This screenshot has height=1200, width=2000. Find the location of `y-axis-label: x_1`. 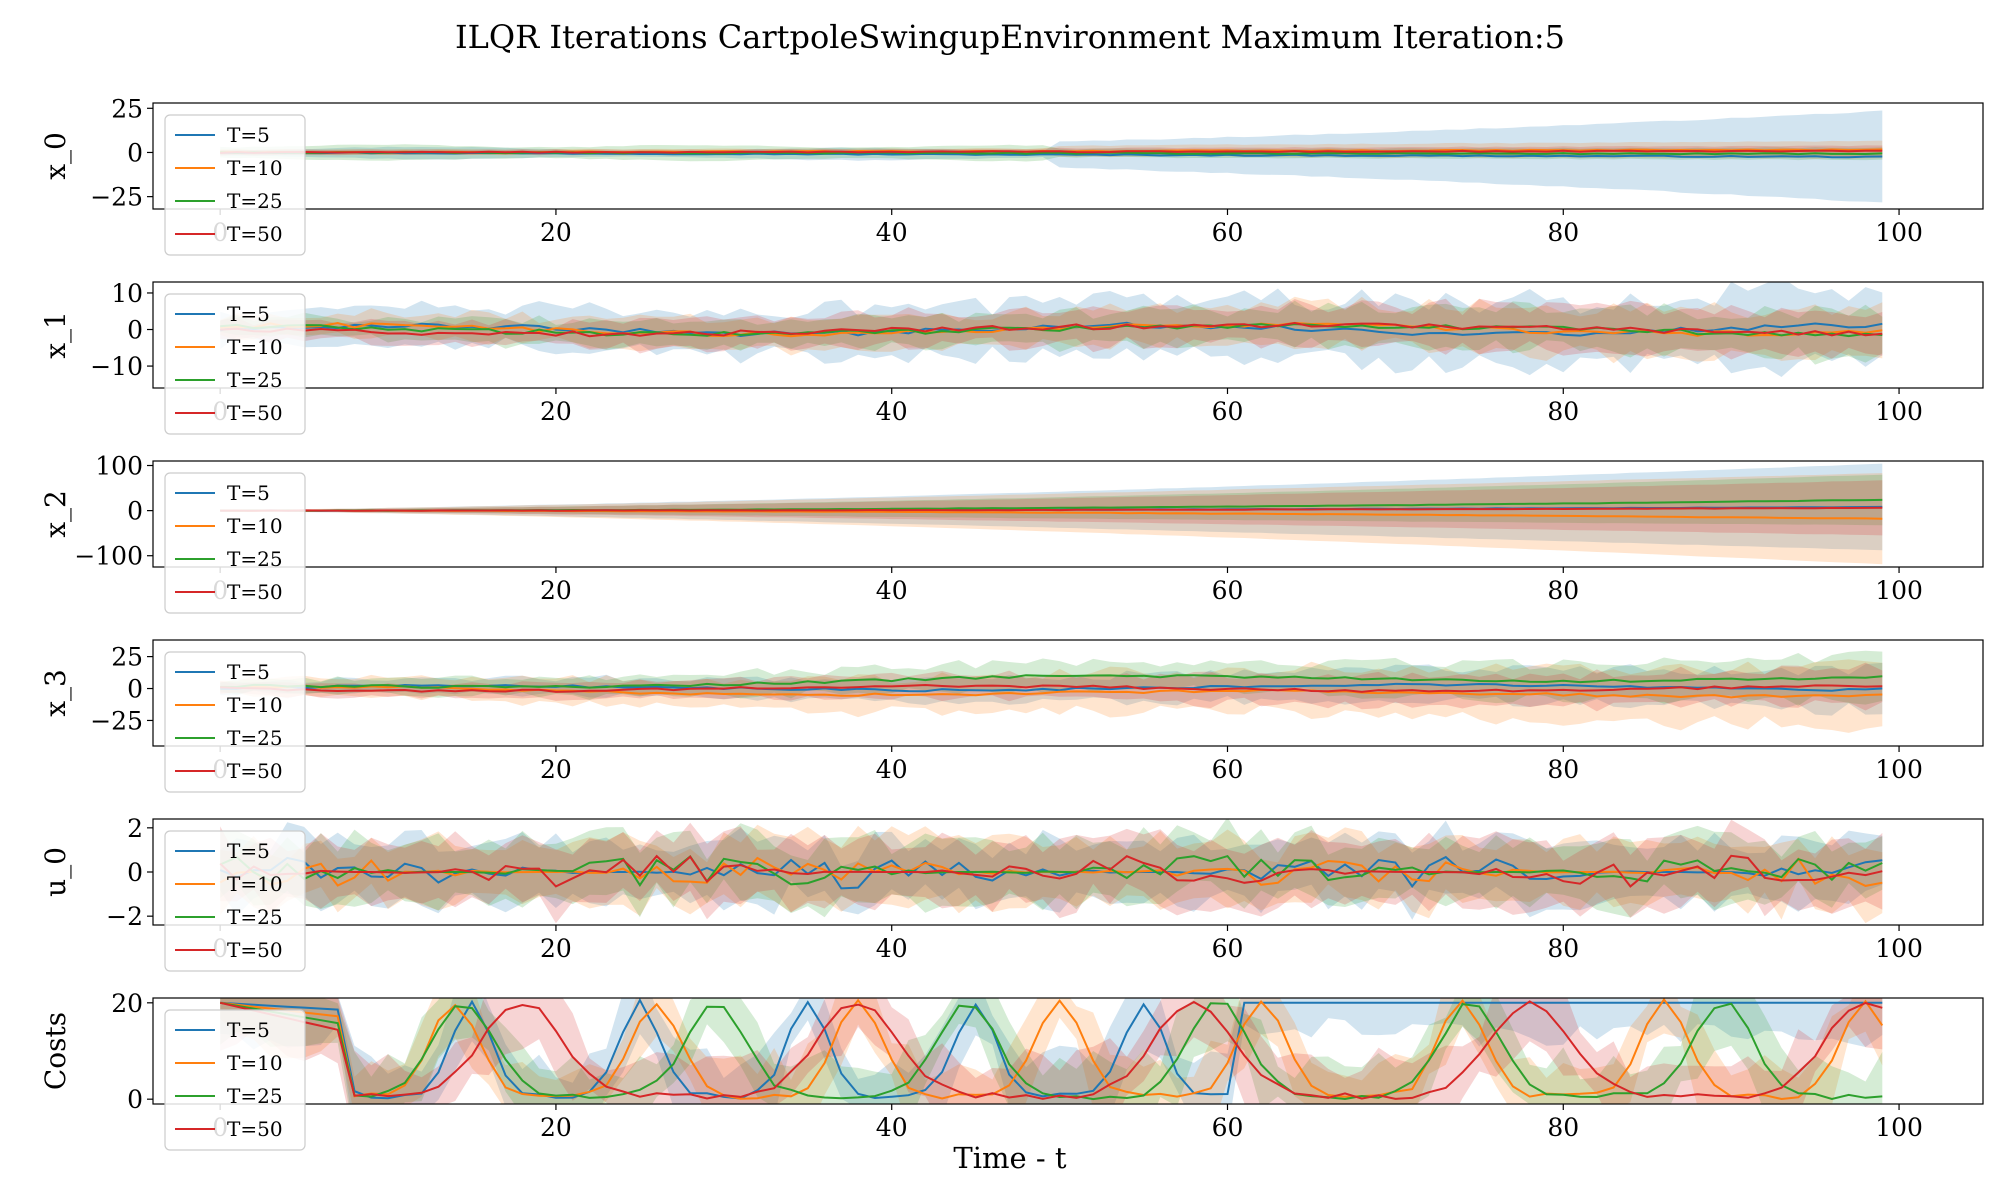

y-axis-label: x_1 is located at coordinates (55, 335).